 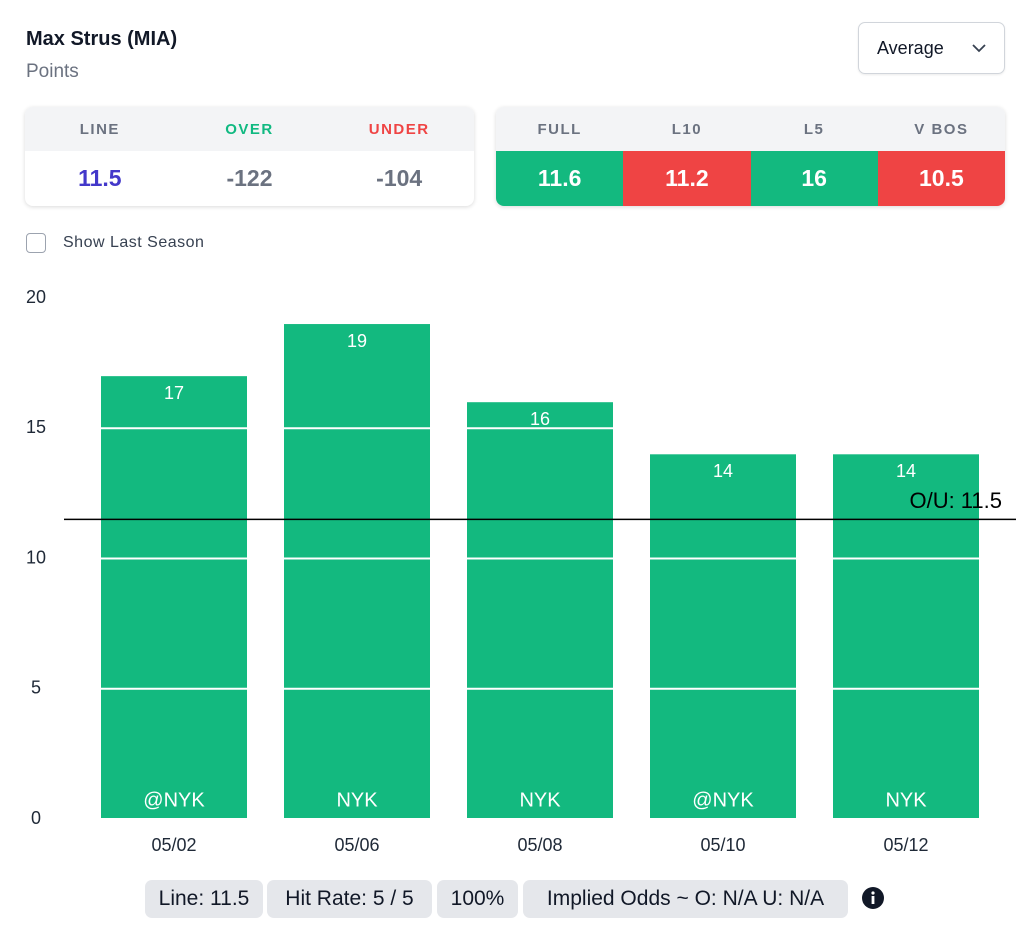 What do you see at coordinates (873, 898) in the screenshot?
I see `info-icon` at bounding box center [873, 898].